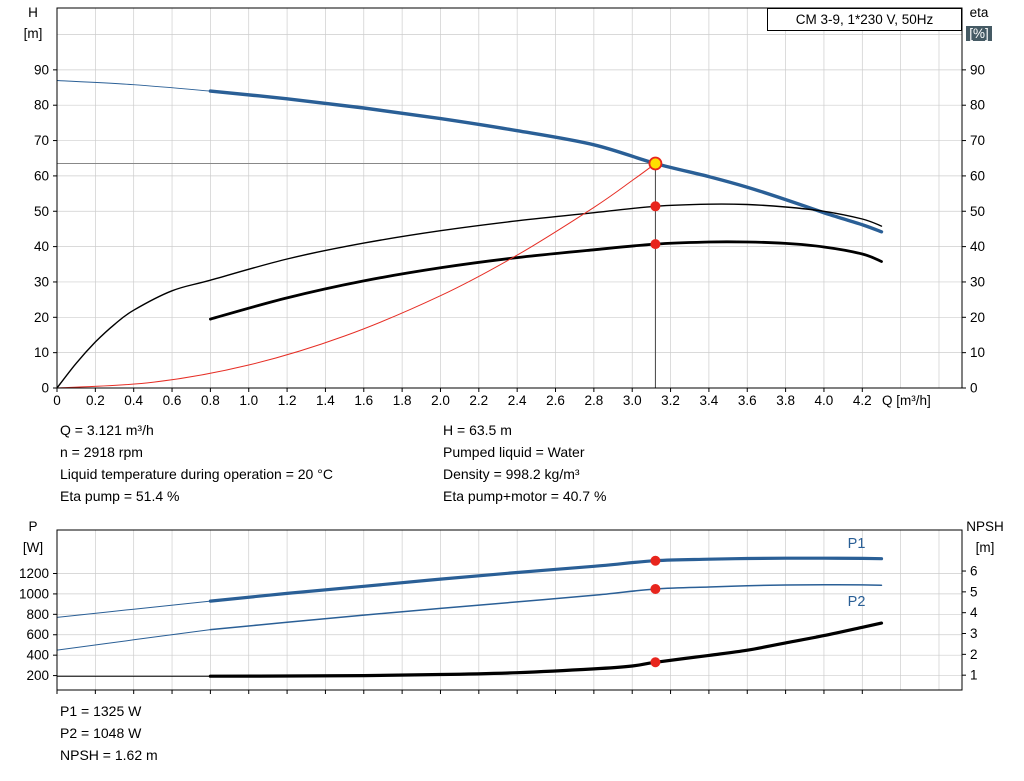 The height and width of the screenshot is (781, 1024). I want to click on svg-text: 1, so click(974, 675).